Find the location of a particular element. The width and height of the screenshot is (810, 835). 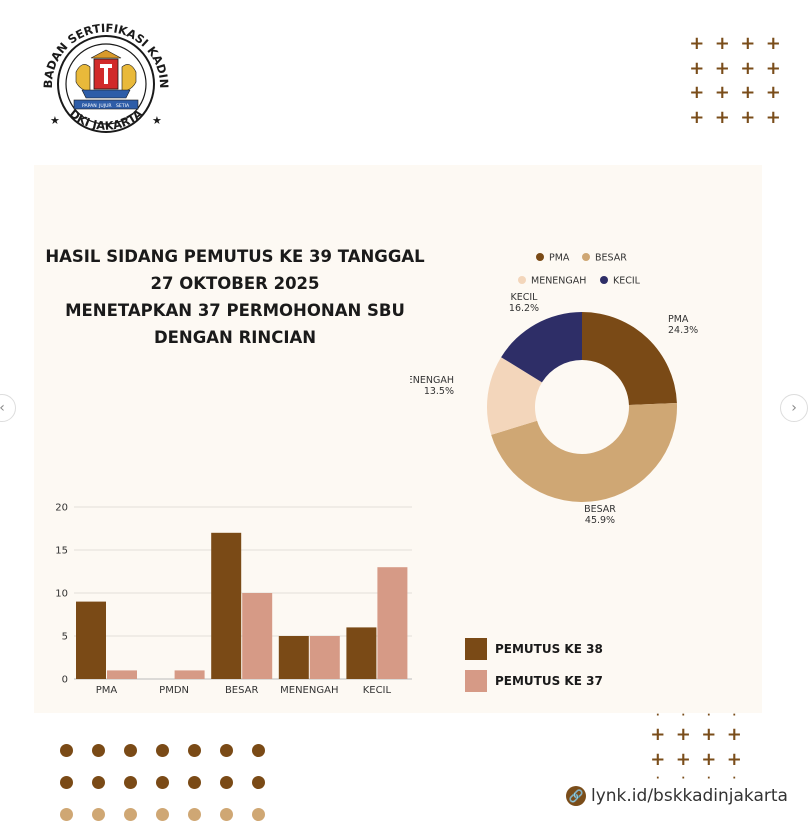

legend-item-series-2: PEMUTUS KE 37 is located at coordinates (534, 681).